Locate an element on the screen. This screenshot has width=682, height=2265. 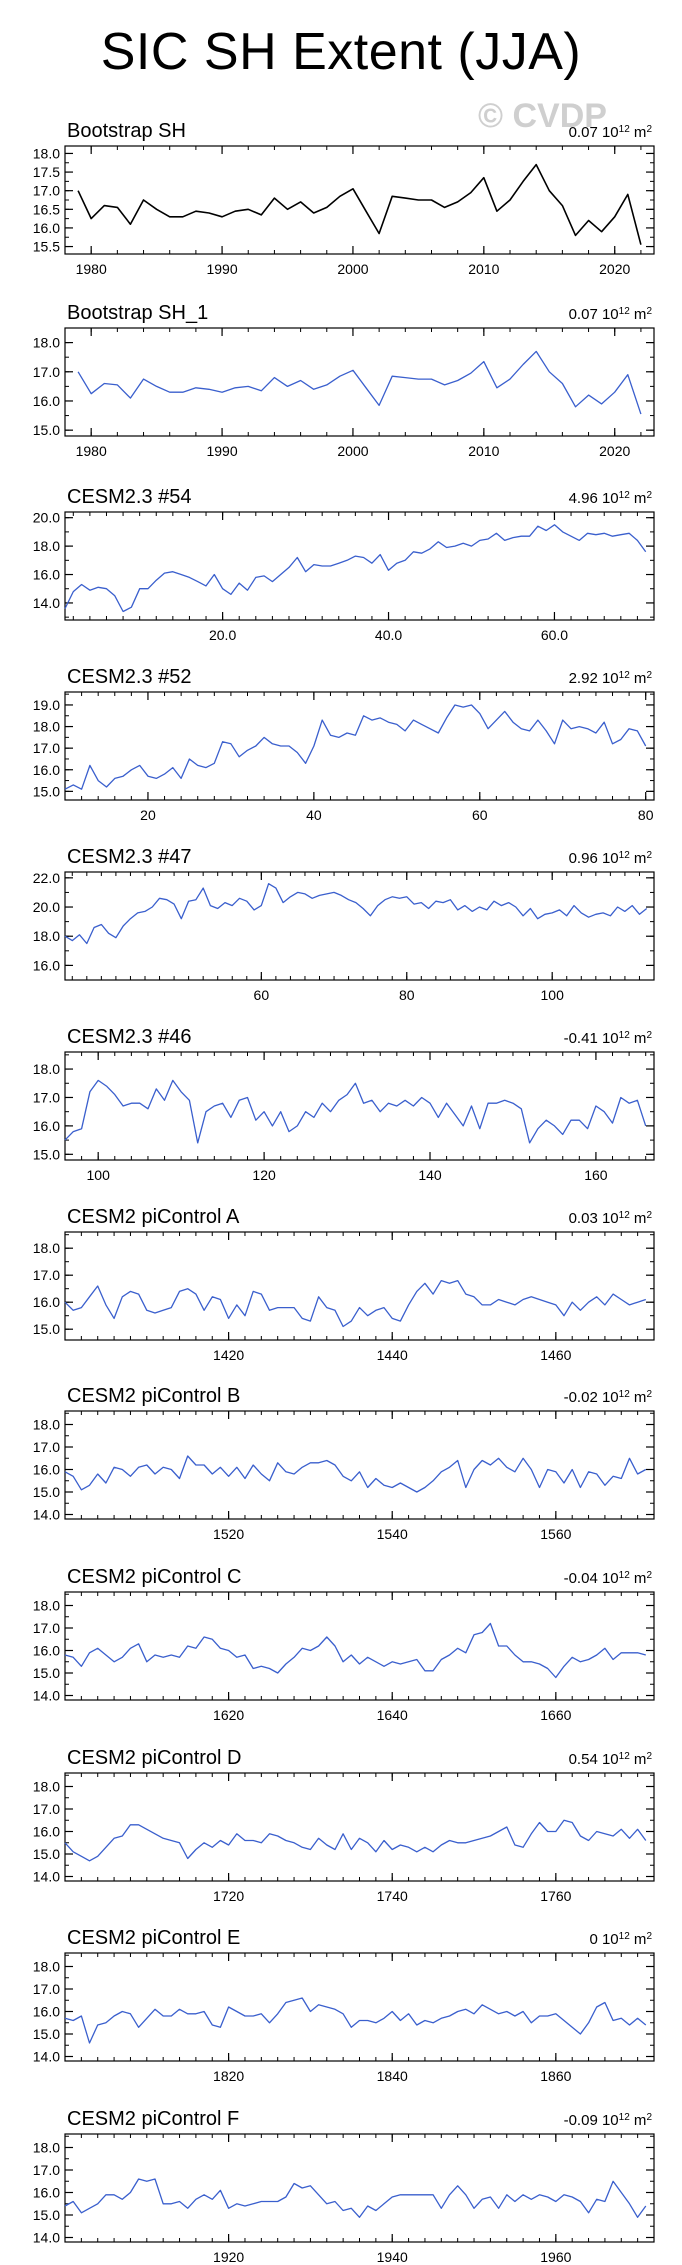
x-tick-label: 40 is located at coordinates (314, 815).